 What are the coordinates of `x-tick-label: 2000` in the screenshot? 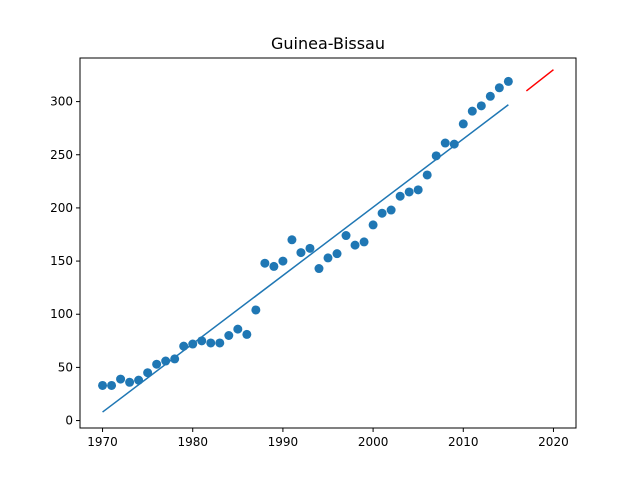 It's located at (373, 442).